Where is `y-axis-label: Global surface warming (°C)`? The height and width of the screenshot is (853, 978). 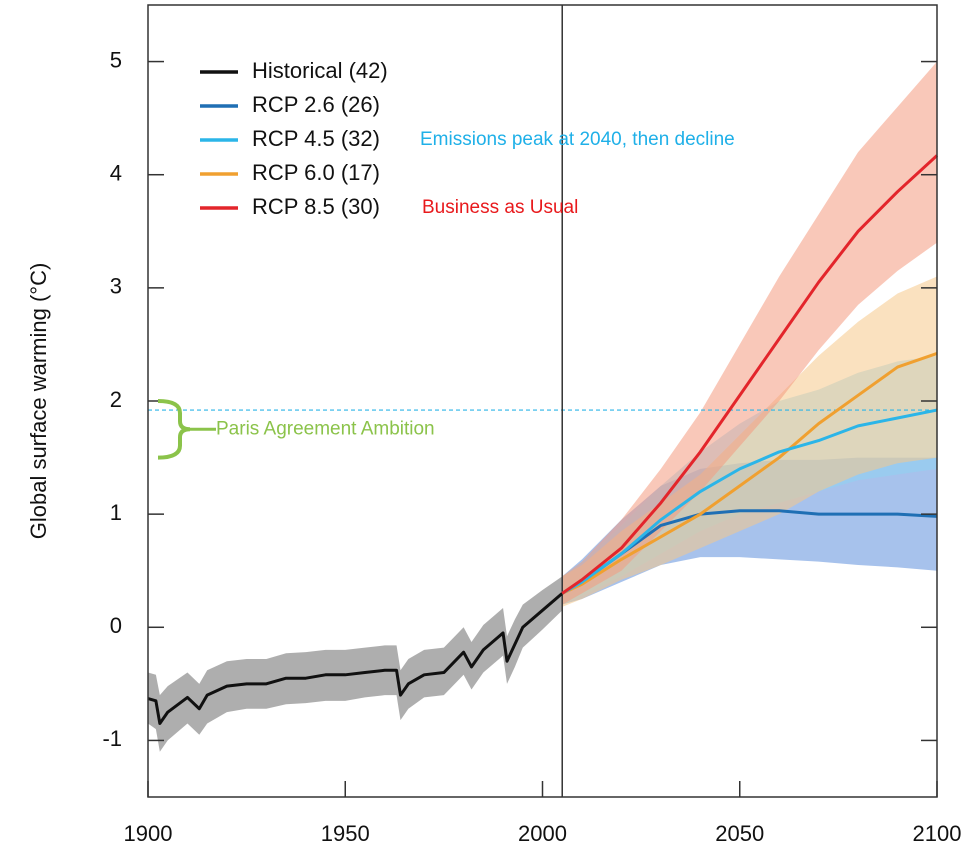 y-axis-label: Global surface warming (°C) is located at coordinates (38, 401).